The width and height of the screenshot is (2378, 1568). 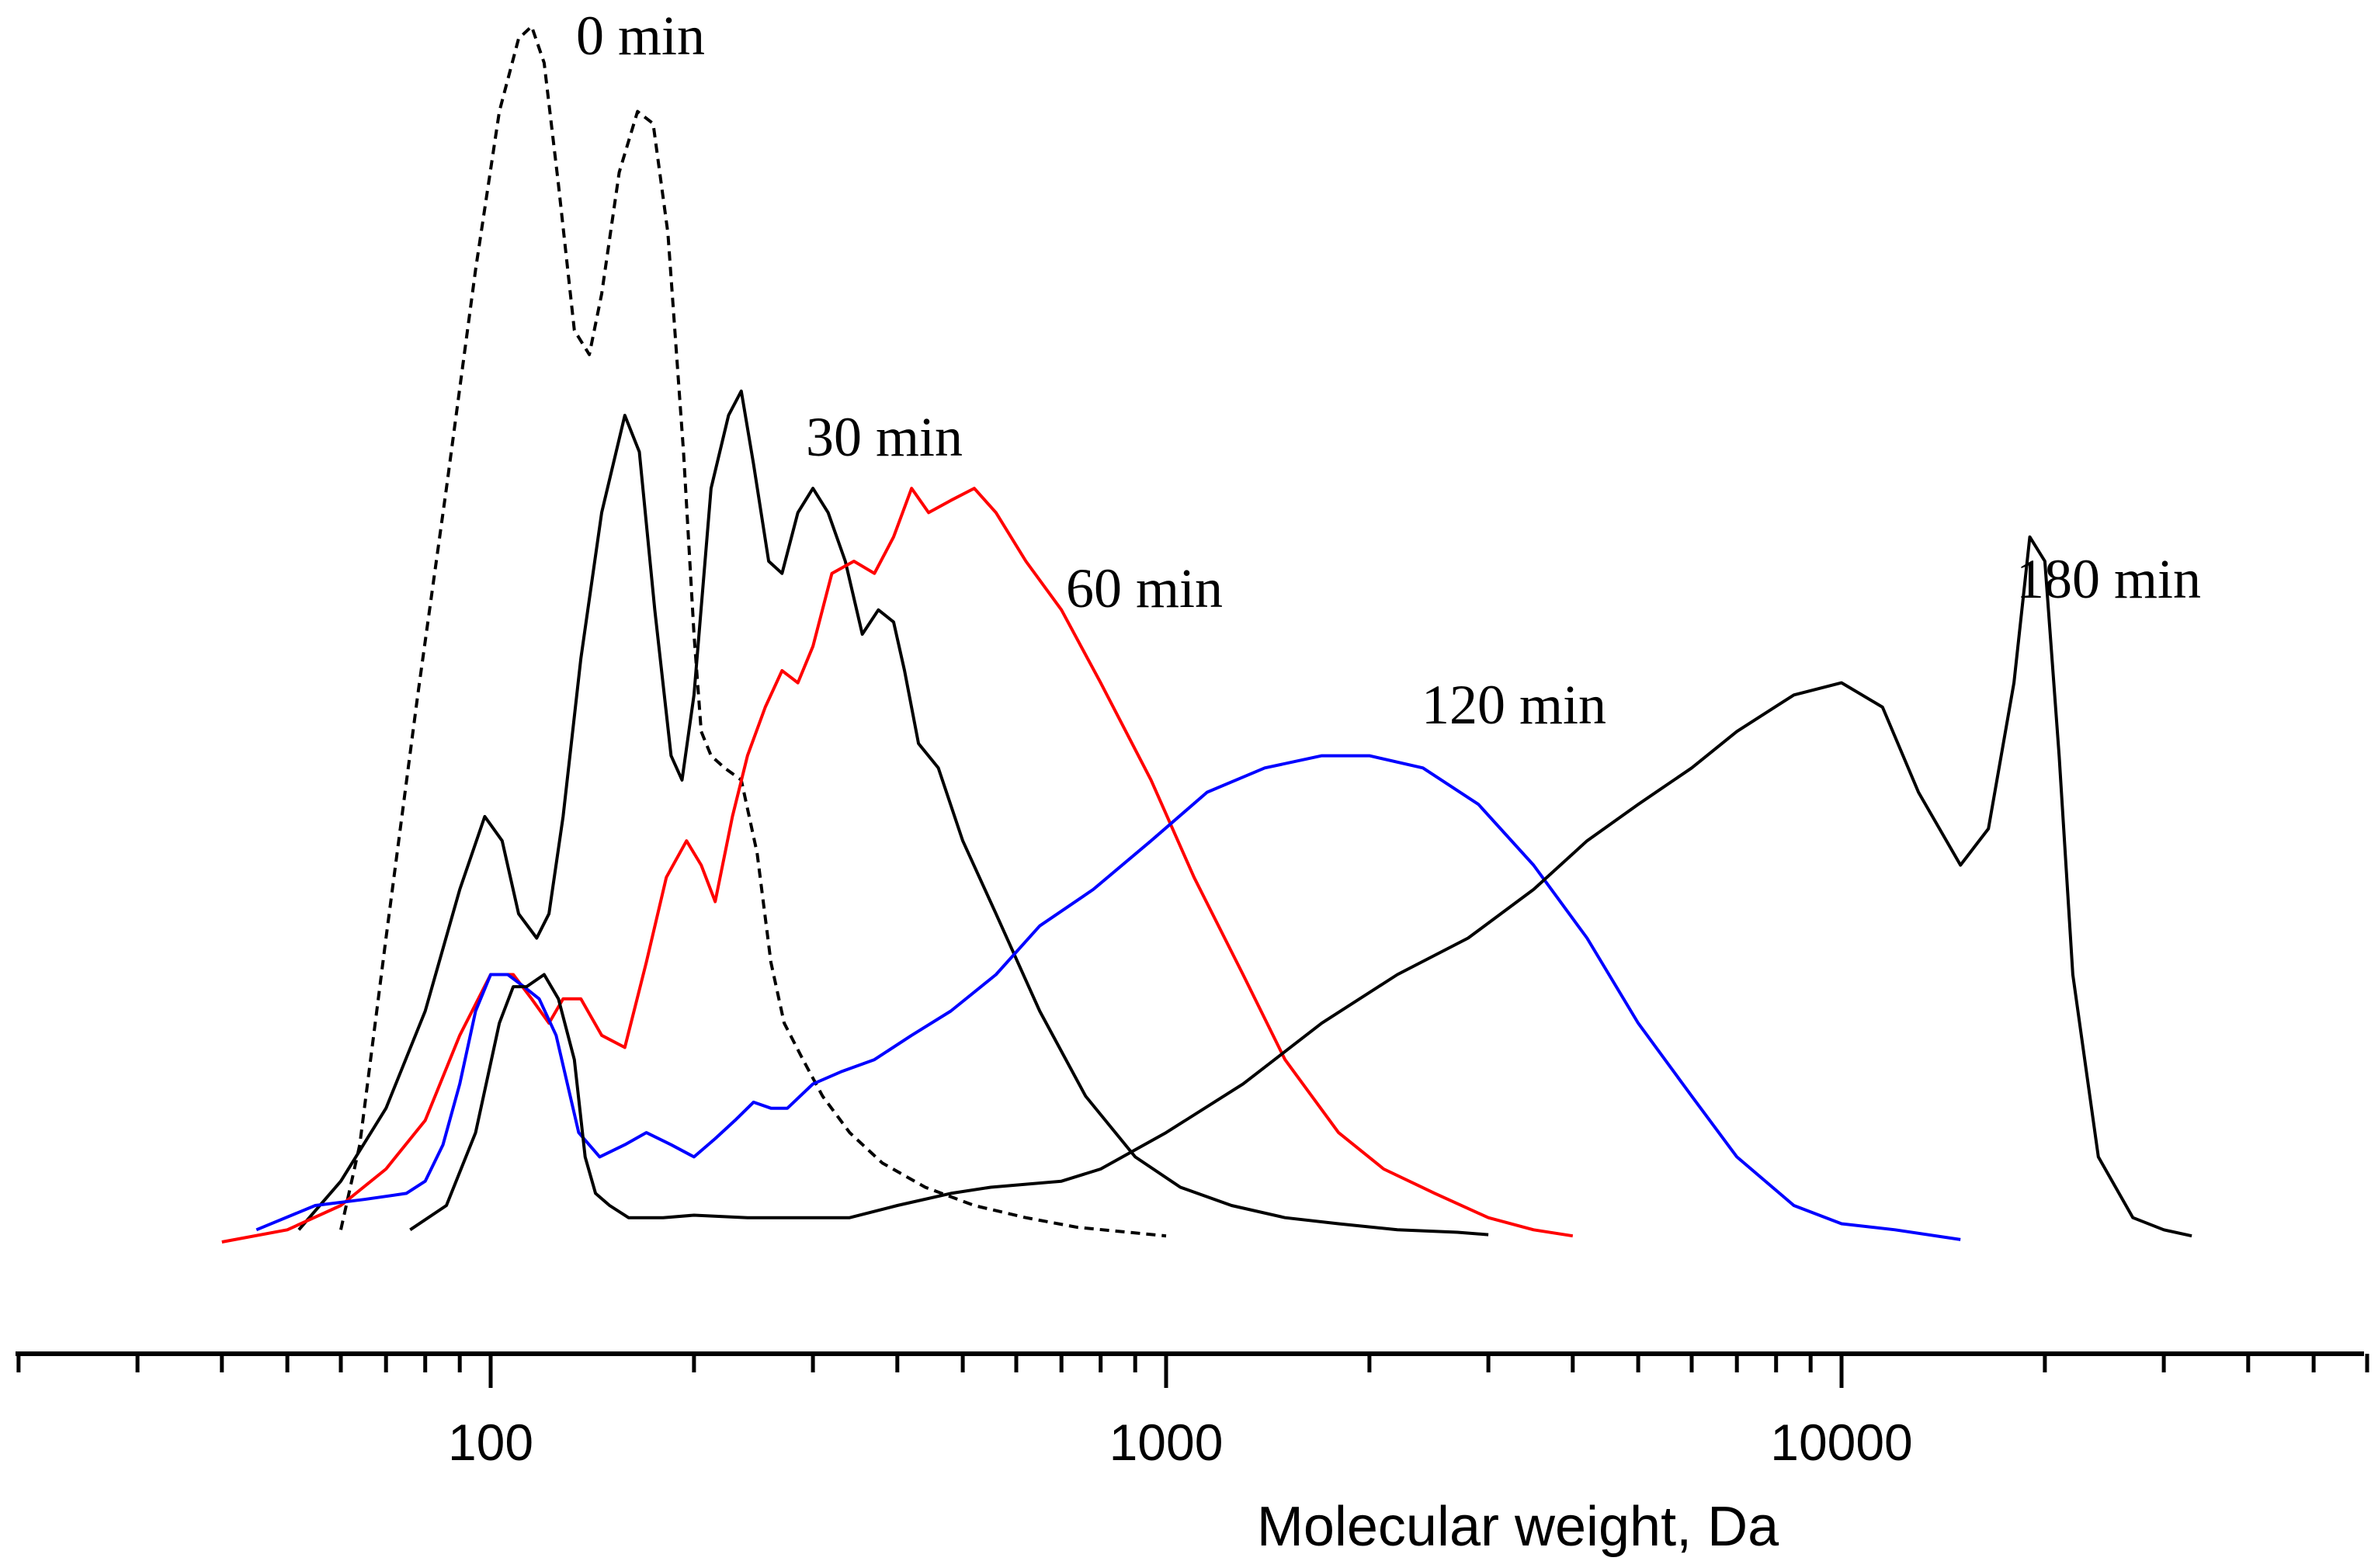 What do you see at coordinates (1518, 1527) in the screenshot?
I see `x-axis-title: Molecular weight, Da` at bounding box center [1518, 1527].